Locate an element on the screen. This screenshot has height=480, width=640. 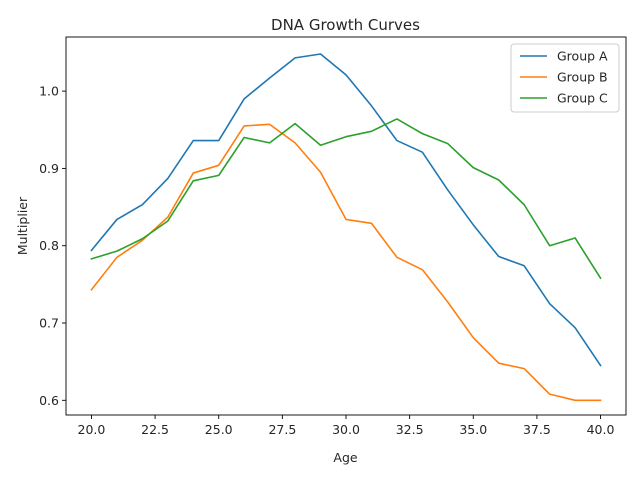
x-tick-label: 40.0 is located at coordinates (601, 429).